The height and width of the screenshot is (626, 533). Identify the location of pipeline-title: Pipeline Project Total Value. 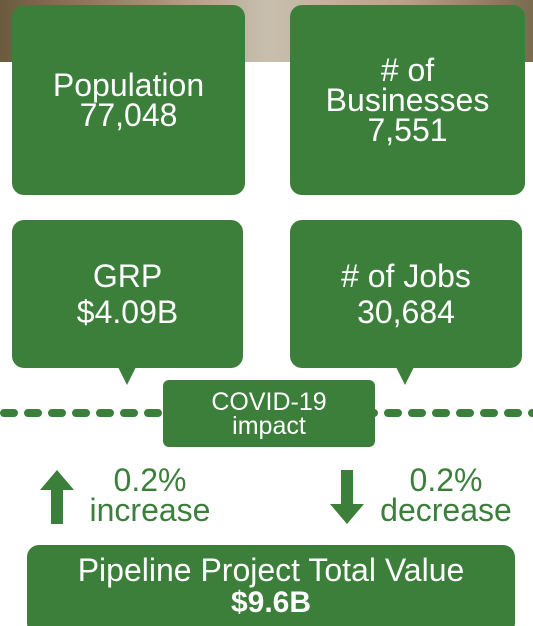
(271, 570).